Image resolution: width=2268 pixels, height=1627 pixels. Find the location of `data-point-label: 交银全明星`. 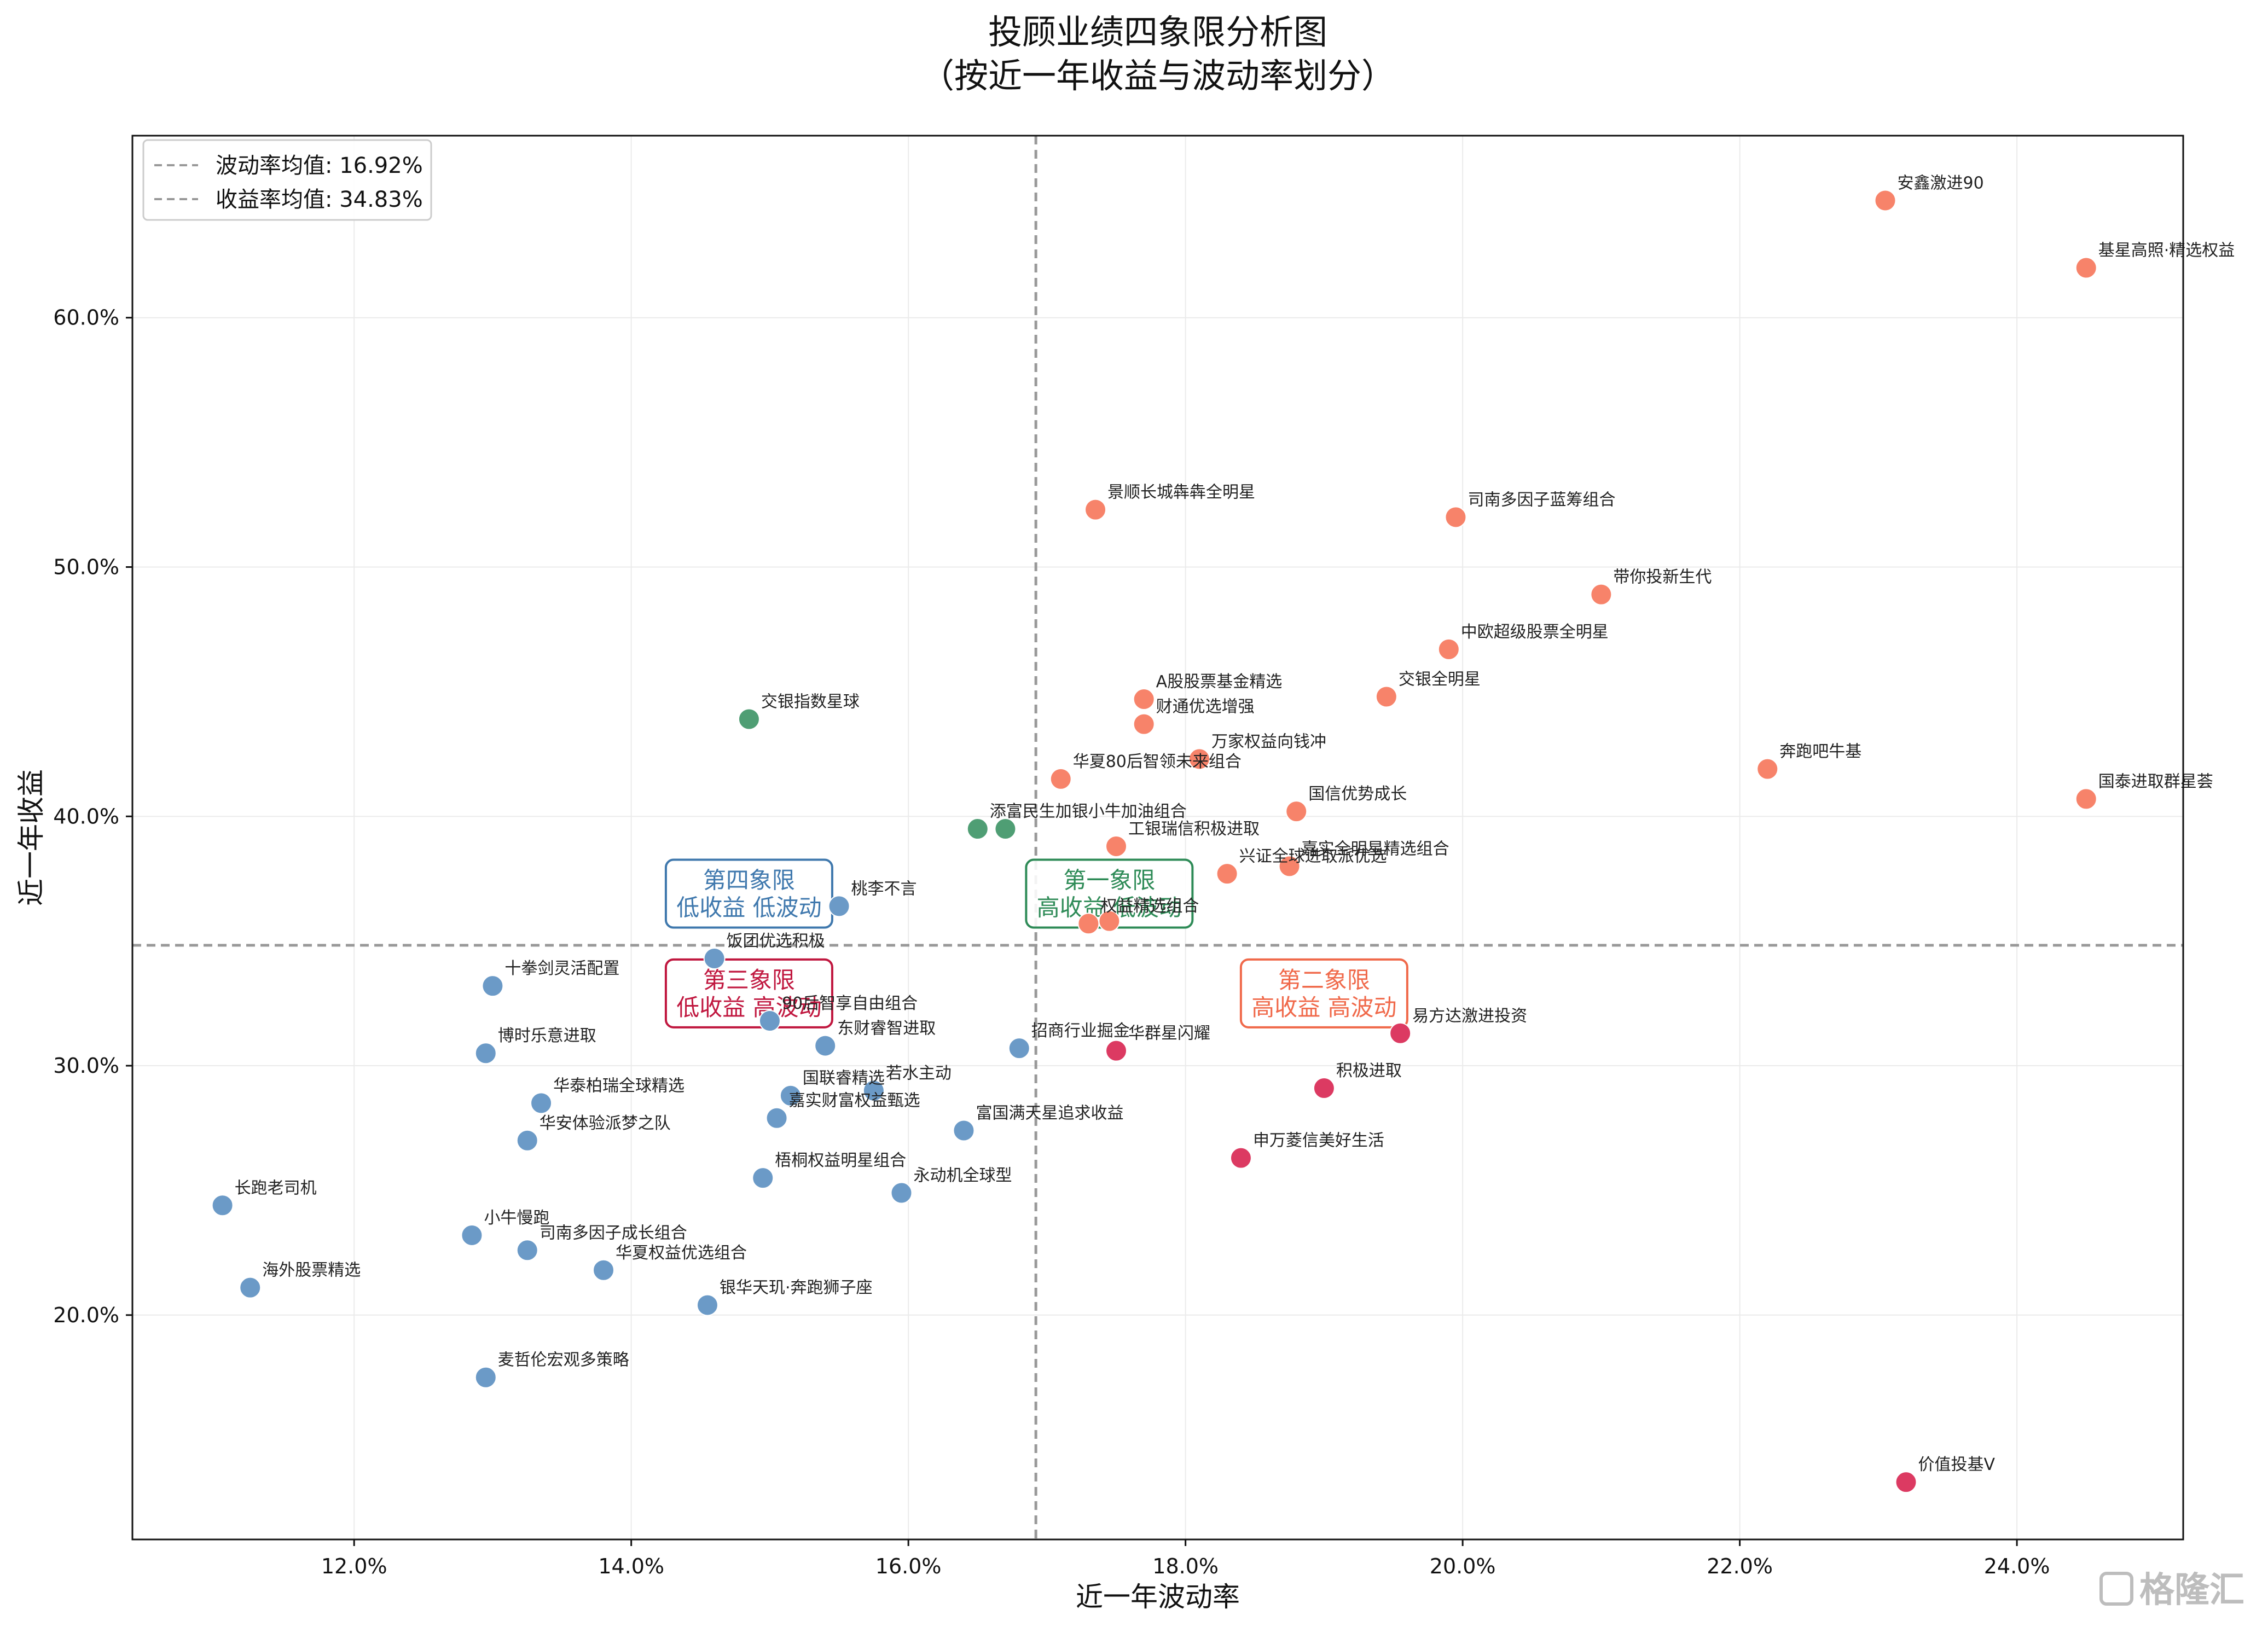

data-point-label: 交银全明星 is located at coordinates (1440, 679).